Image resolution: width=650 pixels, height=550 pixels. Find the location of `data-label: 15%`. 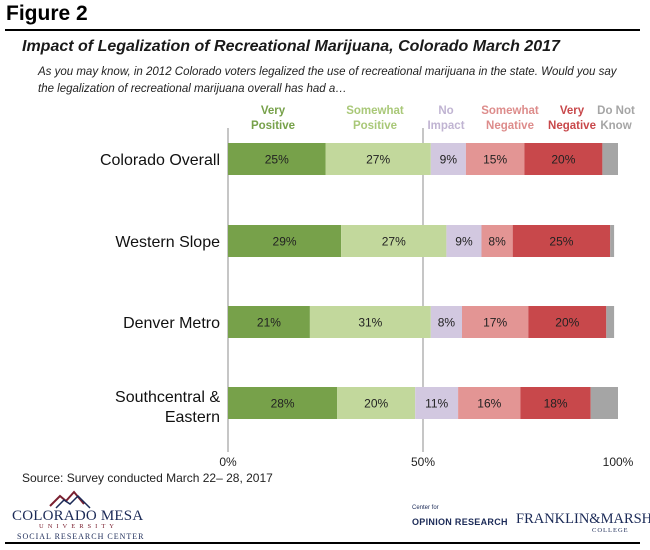

data-label: 15% is located at coordinates (495, 160).